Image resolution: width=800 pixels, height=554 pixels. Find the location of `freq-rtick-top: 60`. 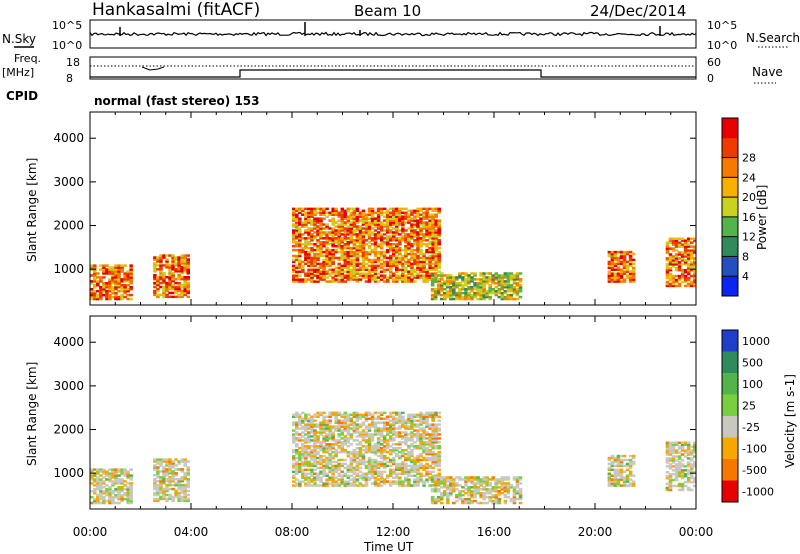

freq-rtick-top: 60 is located at coordinates (714, 62).